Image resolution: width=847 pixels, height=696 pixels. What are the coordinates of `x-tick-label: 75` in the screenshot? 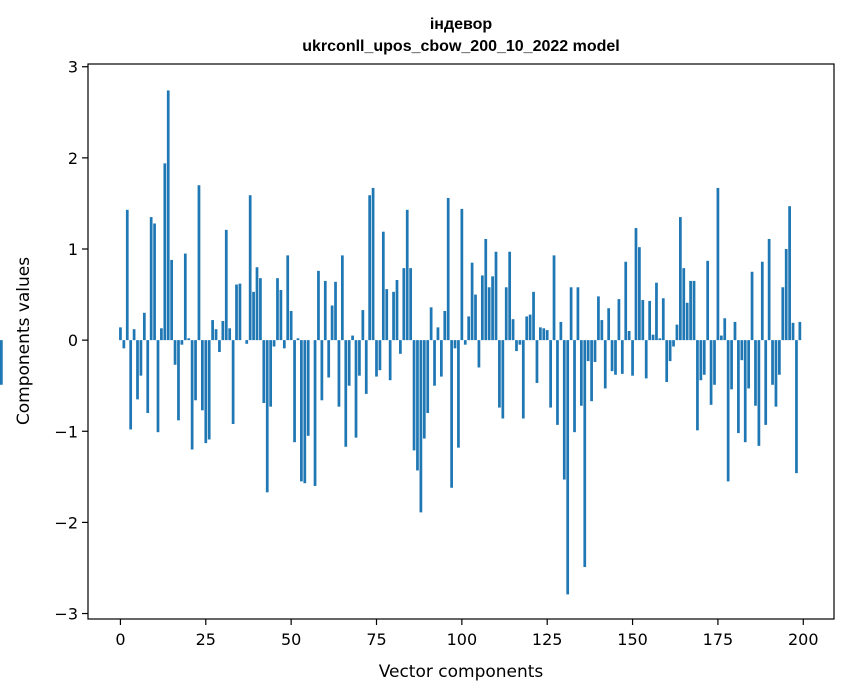 It's located at (376, 639).